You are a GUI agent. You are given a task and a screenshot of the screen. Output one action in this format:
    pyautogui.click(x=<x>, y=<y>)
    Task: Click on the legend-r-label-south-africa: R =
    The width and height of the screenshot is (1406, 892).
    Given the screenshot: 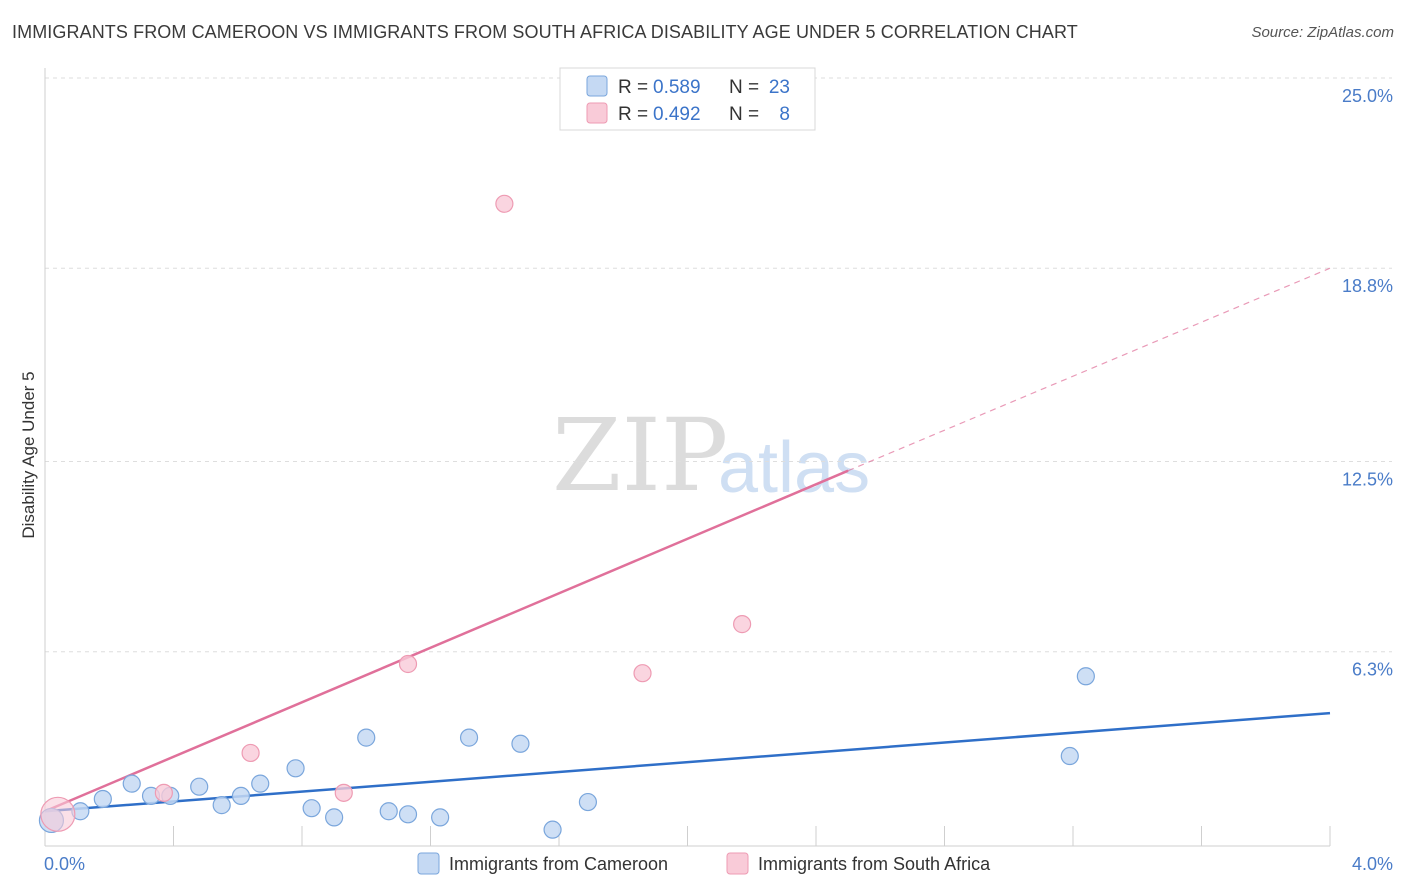 What is the action you would take?
    pyautogui.click(x=633, y=114)
    